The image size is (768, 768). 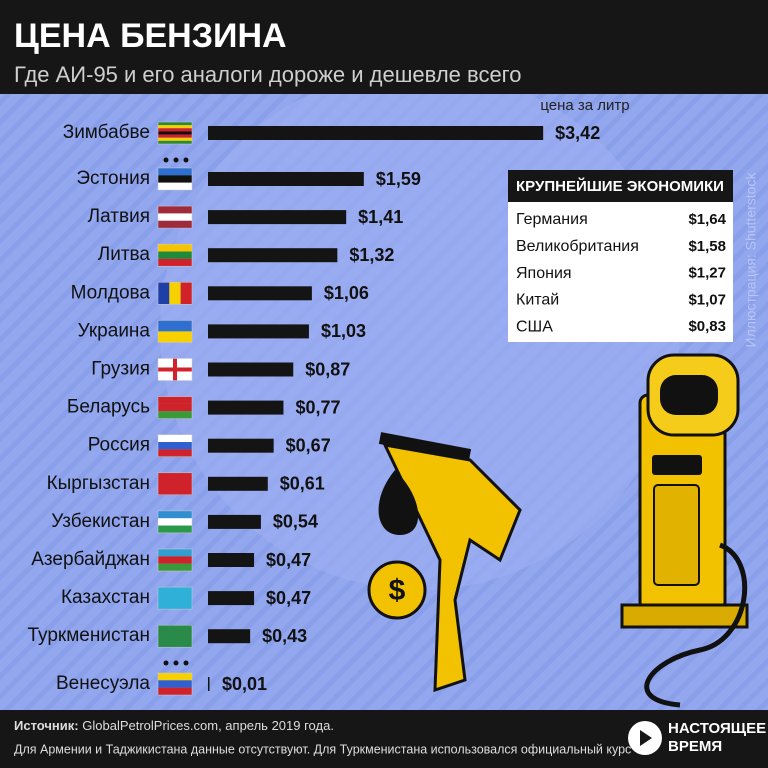 I want to click on logo-line: НАСТОЯЩЕЕ, so click(x=717, y=728).